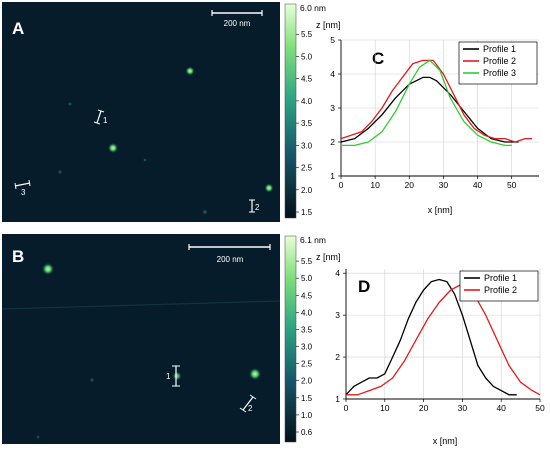 This screenshot has height=450, width=550. I want to click on profile-marker-b-2: 2, so click(248, 403).